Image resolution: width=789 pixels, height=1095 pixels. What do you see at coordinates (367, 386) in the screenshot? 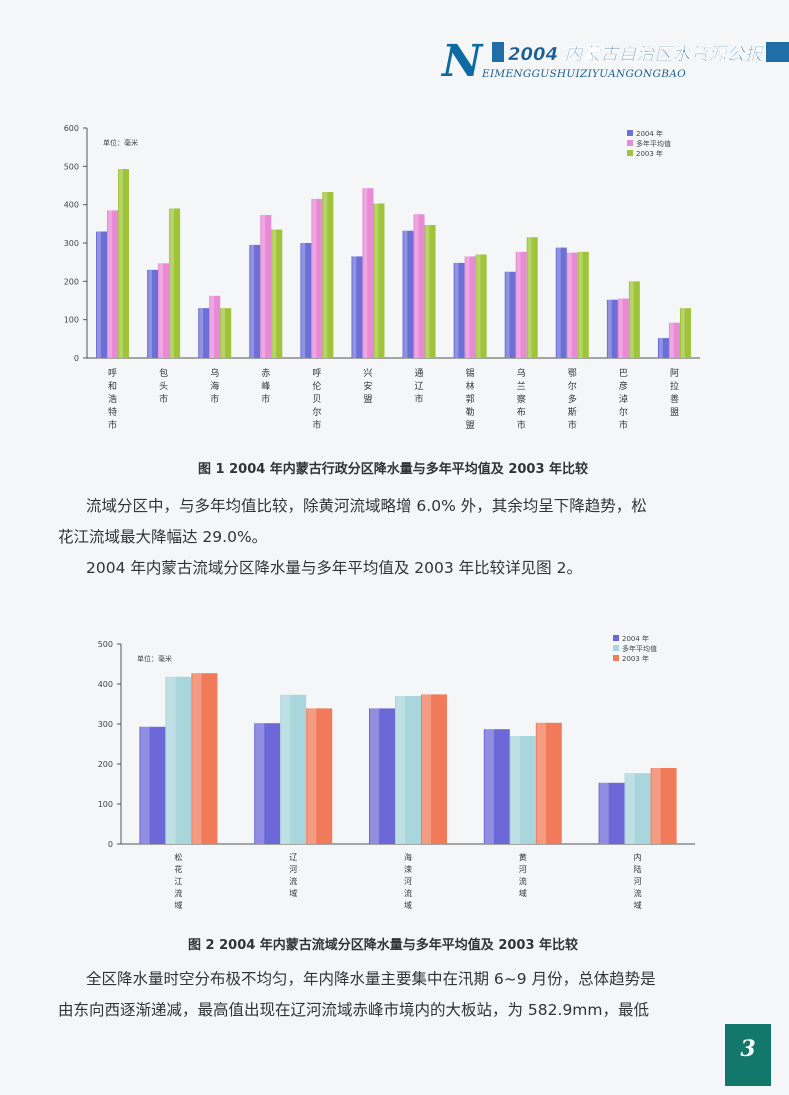
I see `category-label: 安` at bounding box center [367, 386].